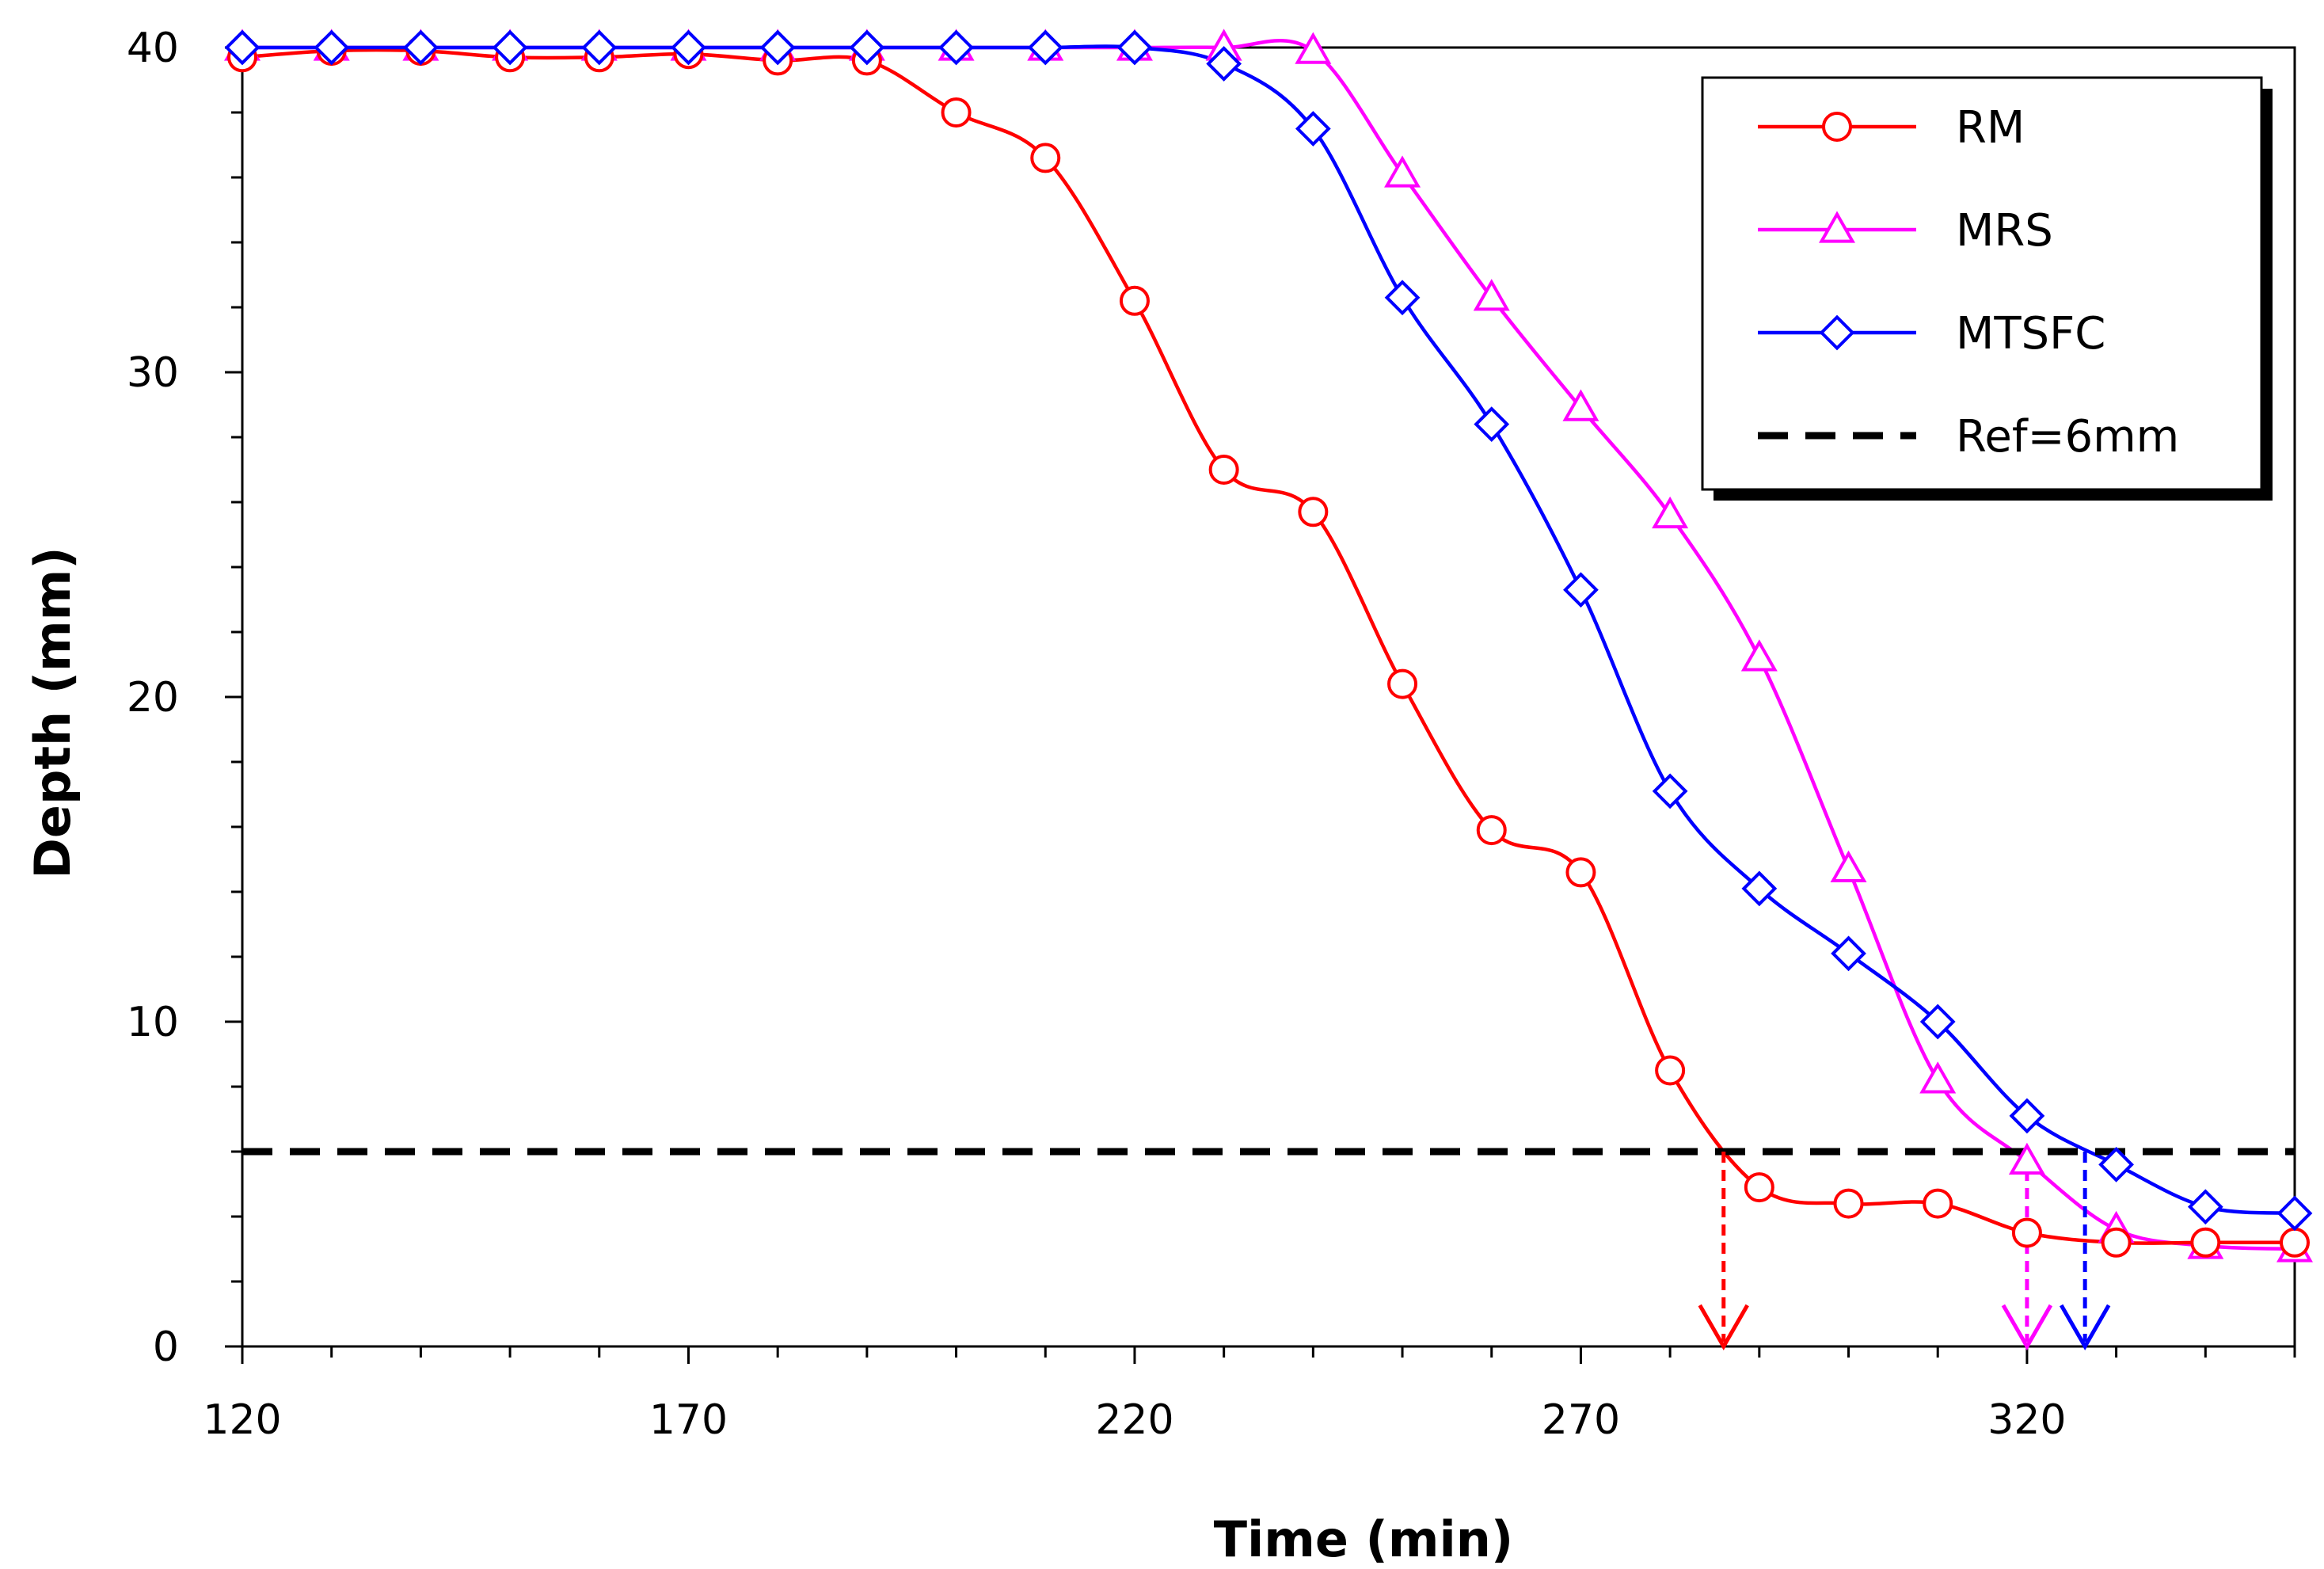 Image resolution: width=2324 pixels, height=1569 pixels. Describe the element at coordinates (1363, 1539) in the screenshot. I see `x-axis-title: Time (min)` at that location.